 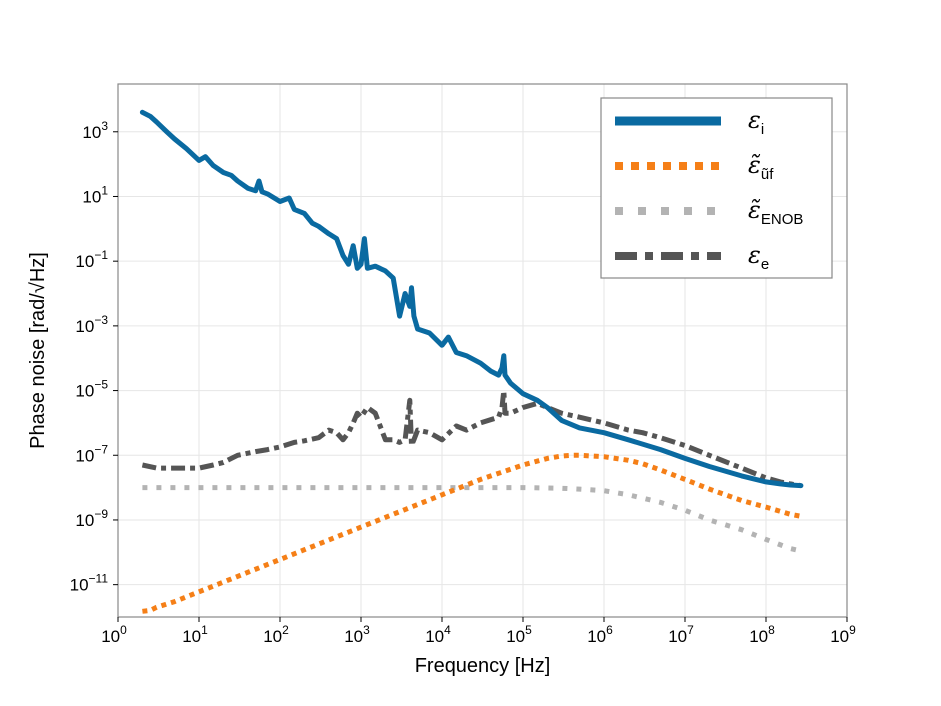 I want to click on x-tick-label: 10⁸, so click(x=762, y=634).